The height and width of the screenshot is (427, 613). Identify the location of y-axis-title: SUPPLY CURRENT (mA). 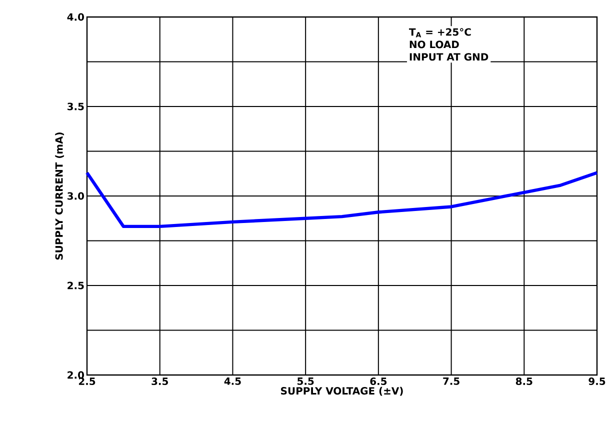
(59, 196).